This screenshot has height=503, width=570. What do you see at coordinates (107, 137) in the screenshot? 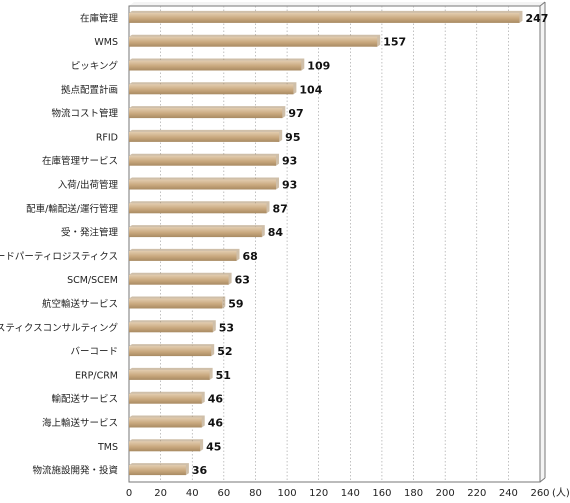
I see `category-label: RFID` at bounding box center [107, 137].